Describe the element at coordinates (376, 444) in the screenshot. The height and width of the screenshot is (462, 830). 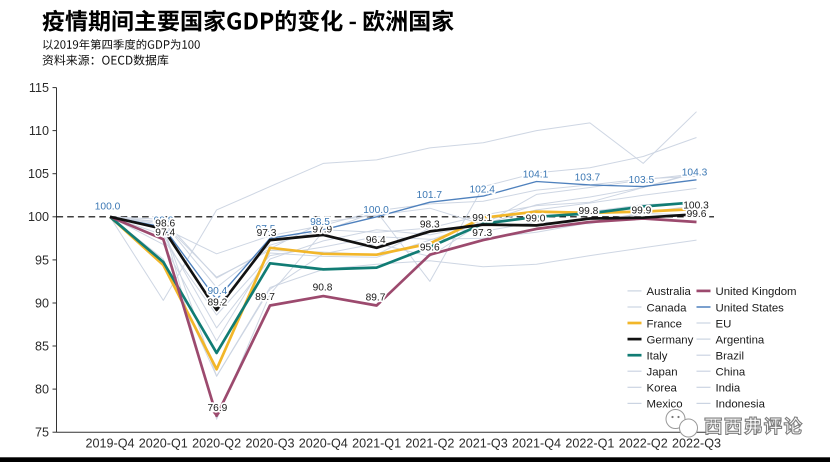
I see `svg-text: 2021-Q1` at that location.